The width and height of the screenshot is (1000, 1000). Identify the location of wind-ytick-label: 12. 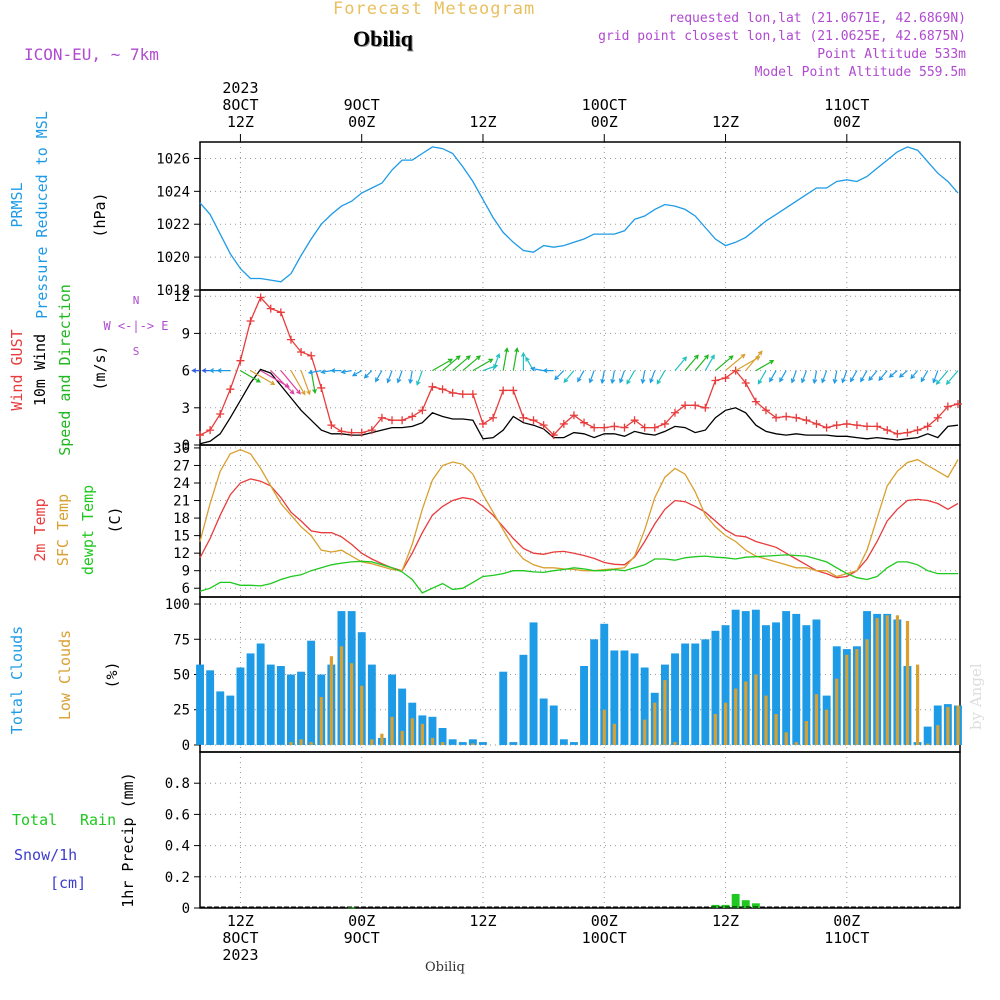
(181, 297).